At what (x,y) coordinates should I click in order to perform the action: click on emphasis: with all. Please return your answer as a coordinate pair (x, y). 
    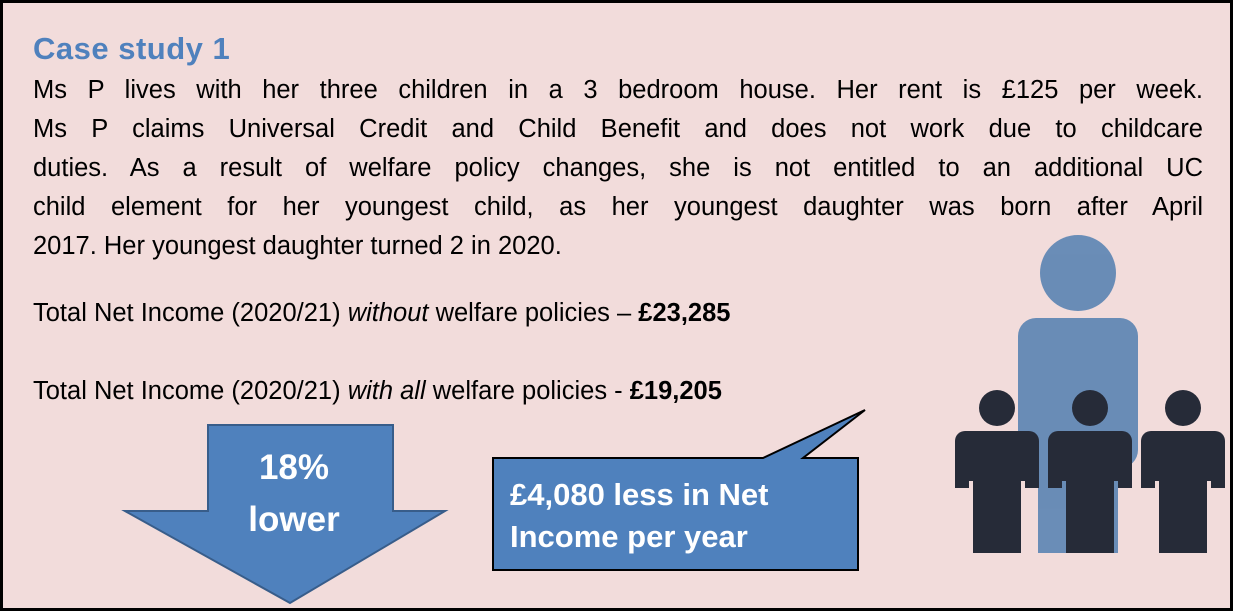
    Looking at the image, I should click on (386, 391).